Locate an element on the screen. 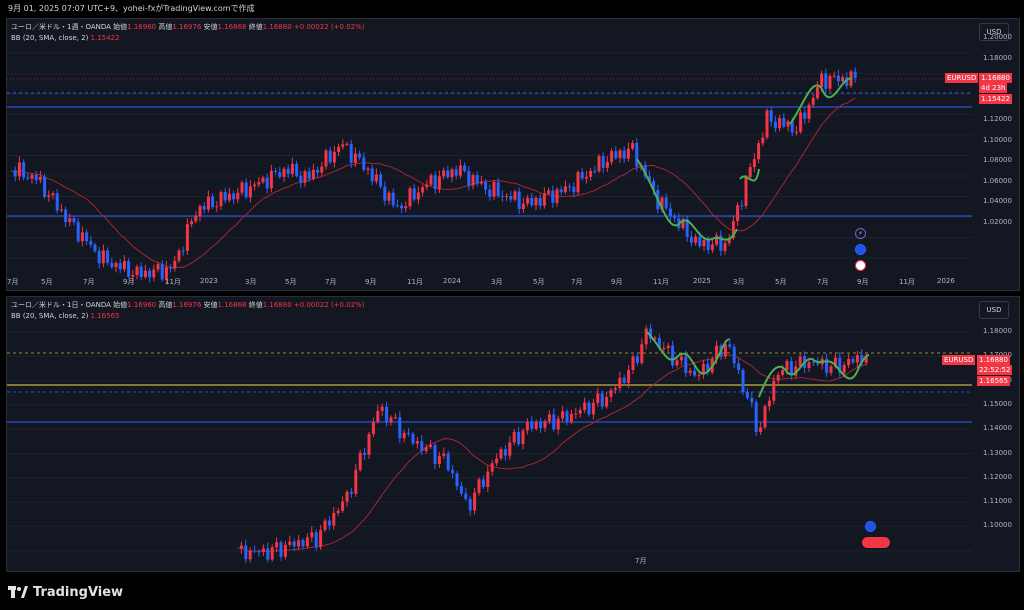 The image size is (1024, 610). weekly-bb-legend: BB (20, SMA, close, 2) 1.15422 is located at coordinates (65, 38).